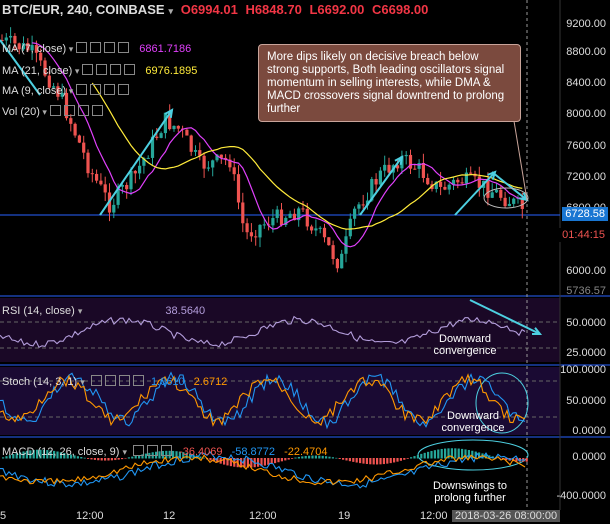 Image resolution: width=610 pixels, height=524 pixels. I want to click on price-axis-label: 7200.00, so click(586, 177).